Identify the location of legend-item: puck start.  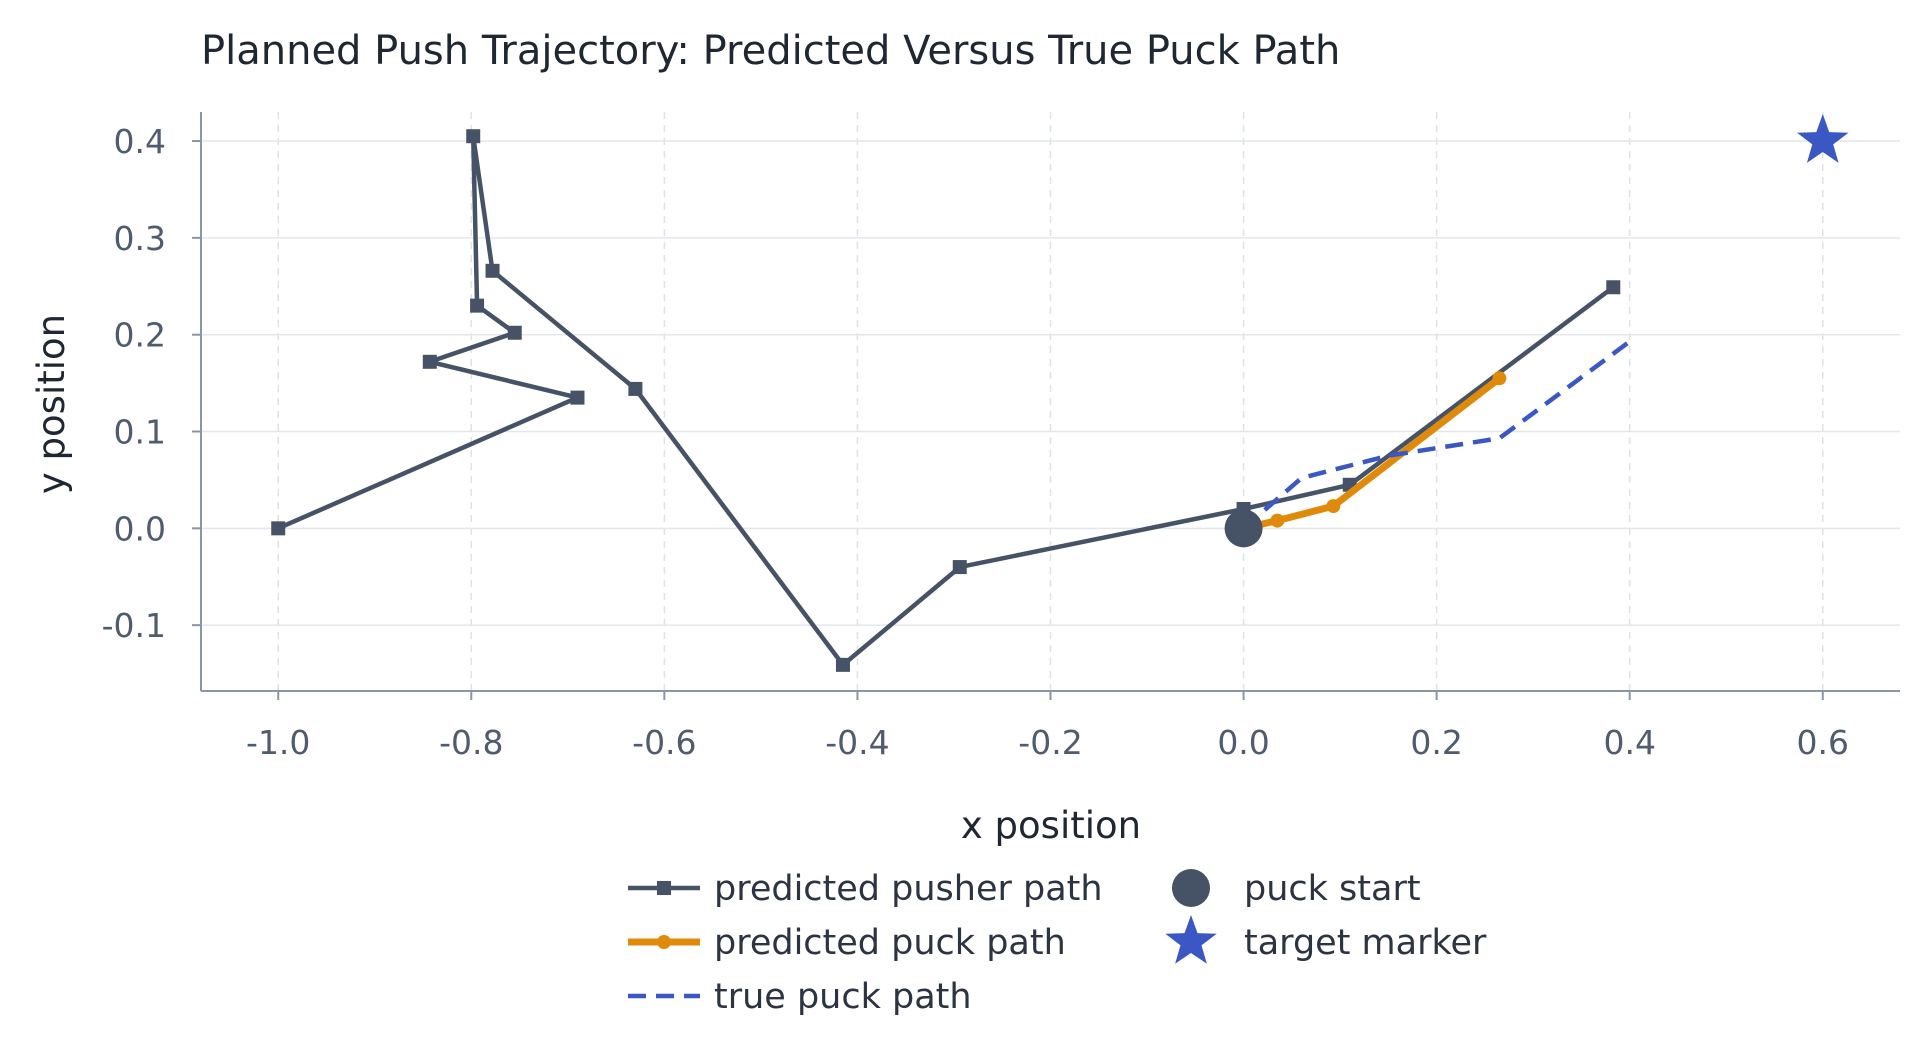
(1296, 889).